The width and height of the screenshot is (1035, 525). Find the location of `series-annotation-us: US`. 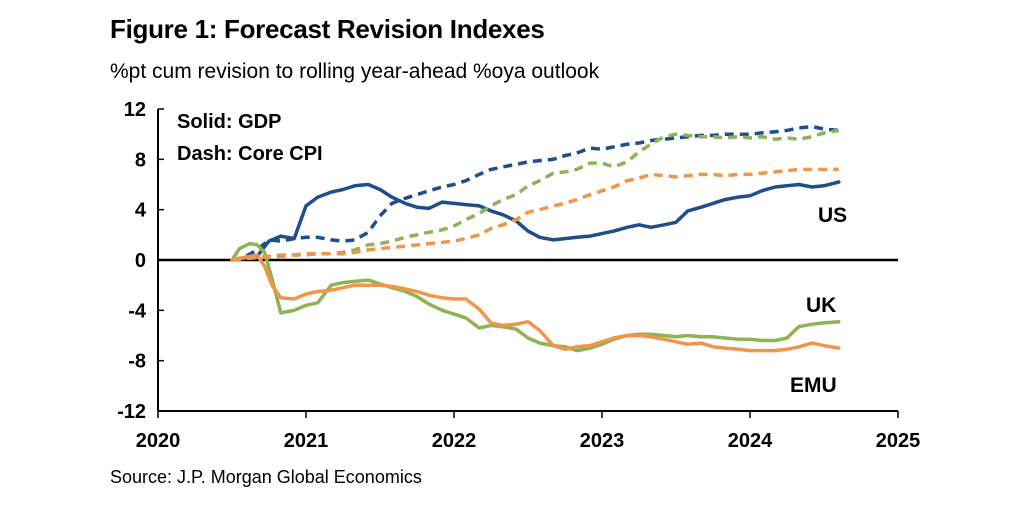

series-annotation-us: US is located at coordinates (832, 215).